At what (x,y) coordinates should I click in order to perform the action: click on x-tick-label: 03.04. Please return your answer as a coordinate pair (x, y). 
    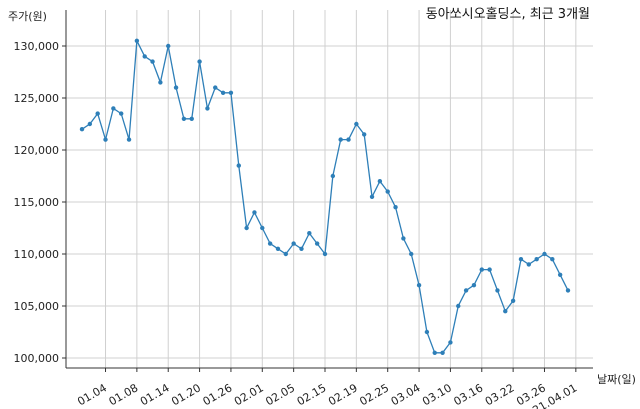
    Looking at the image, I should click on (406, 394).